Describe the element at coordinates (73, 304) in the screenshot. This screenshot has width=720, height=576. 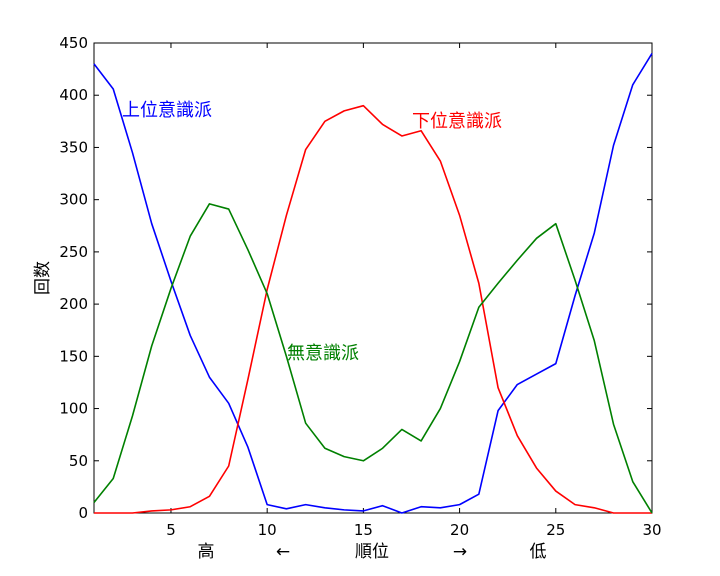
I see `y-tick-label: 200` at that location.